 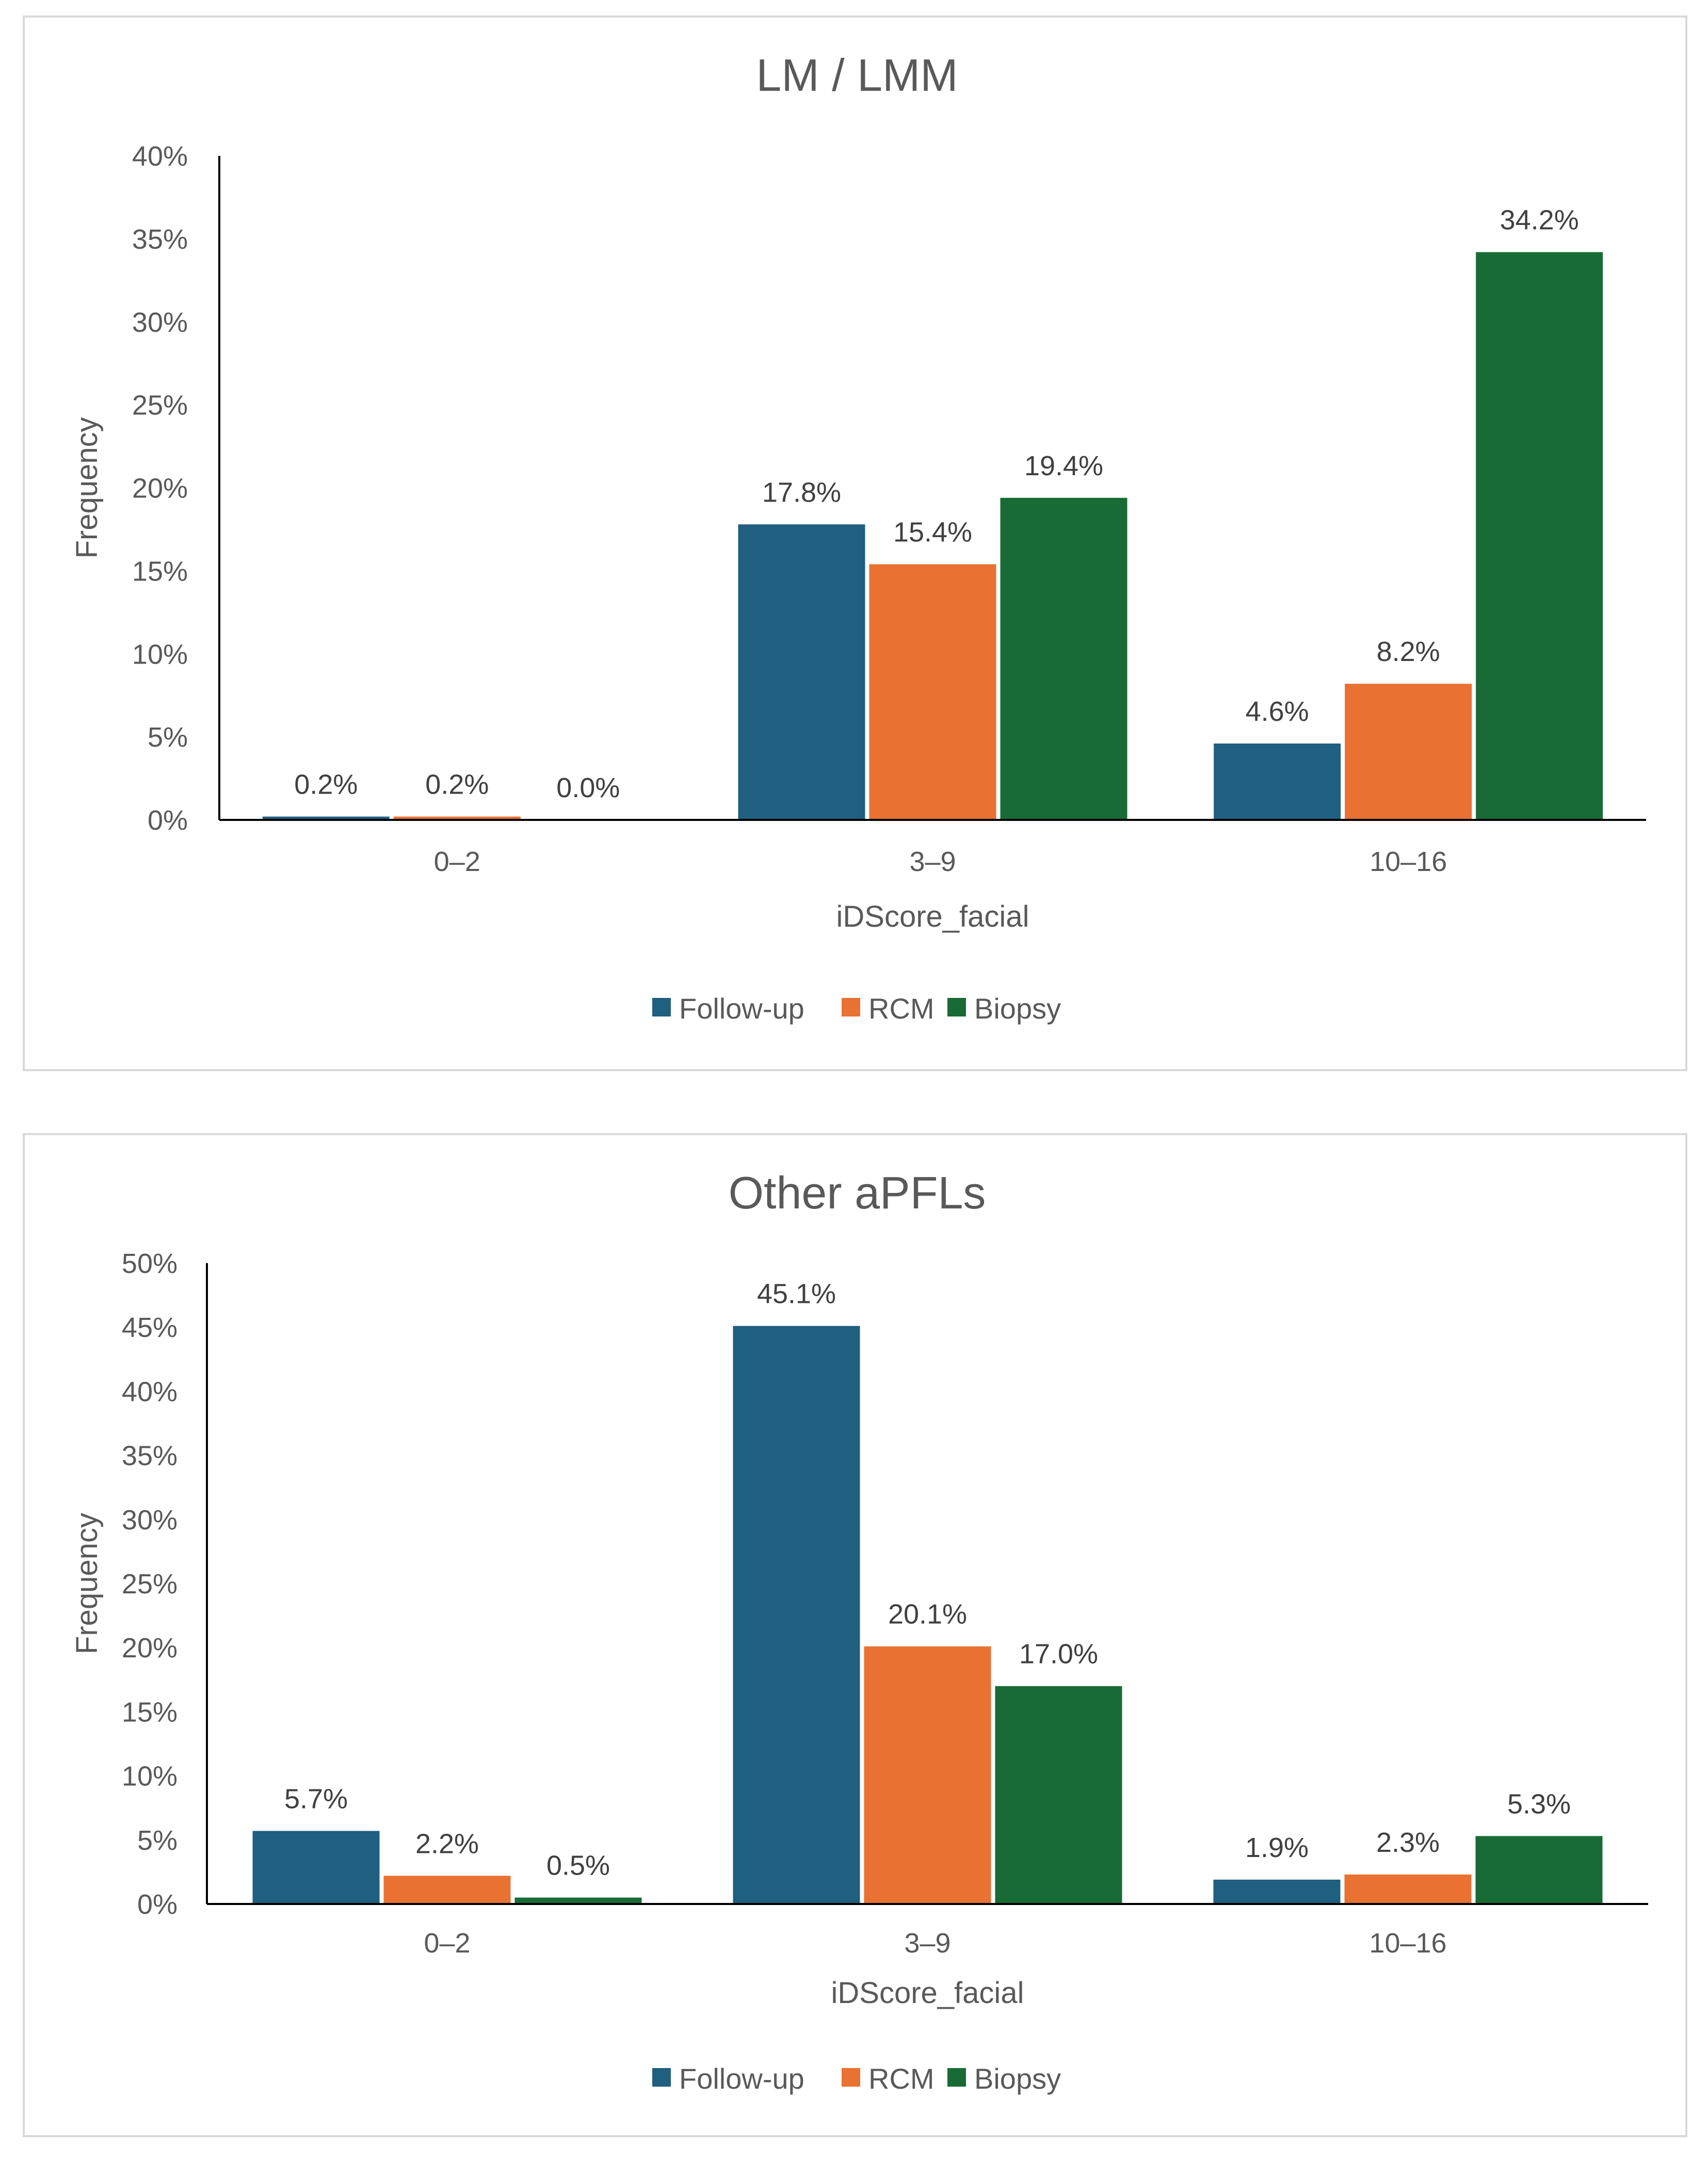 I want to click on chart-title: Other aPFLs, so click(x=857, y=1193).